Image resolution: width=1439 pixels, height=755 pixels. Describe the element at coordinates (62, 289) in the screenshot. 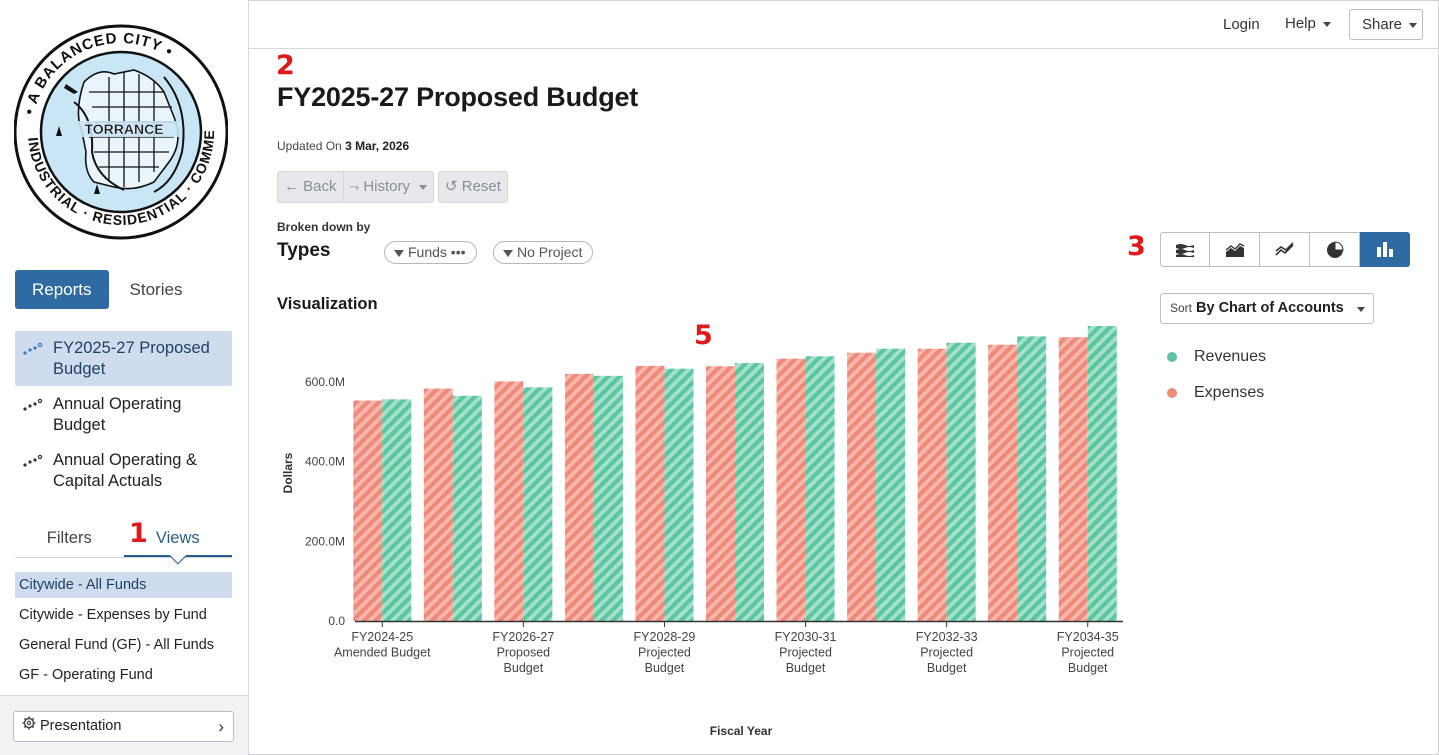

I see `reports-tab: Reports` at that location.